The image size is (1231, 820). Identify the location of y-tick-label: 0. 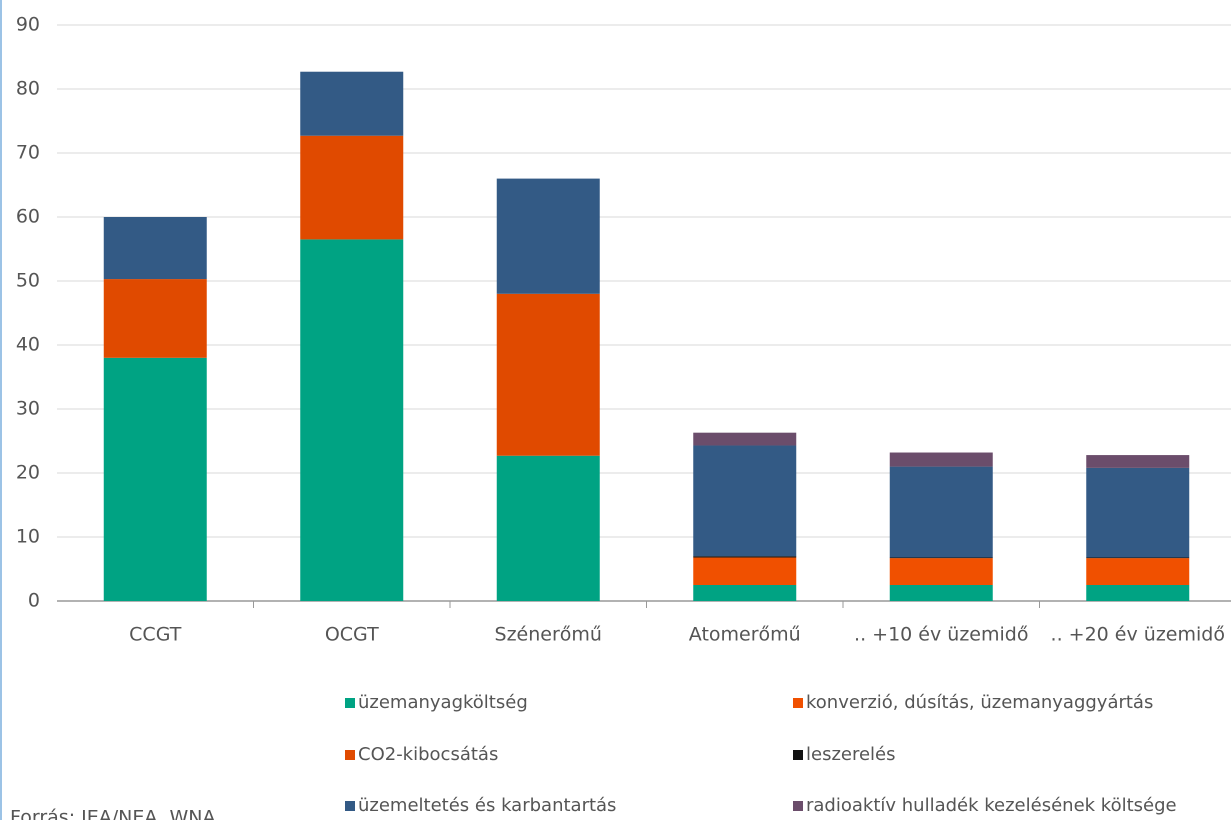
(34, 601).